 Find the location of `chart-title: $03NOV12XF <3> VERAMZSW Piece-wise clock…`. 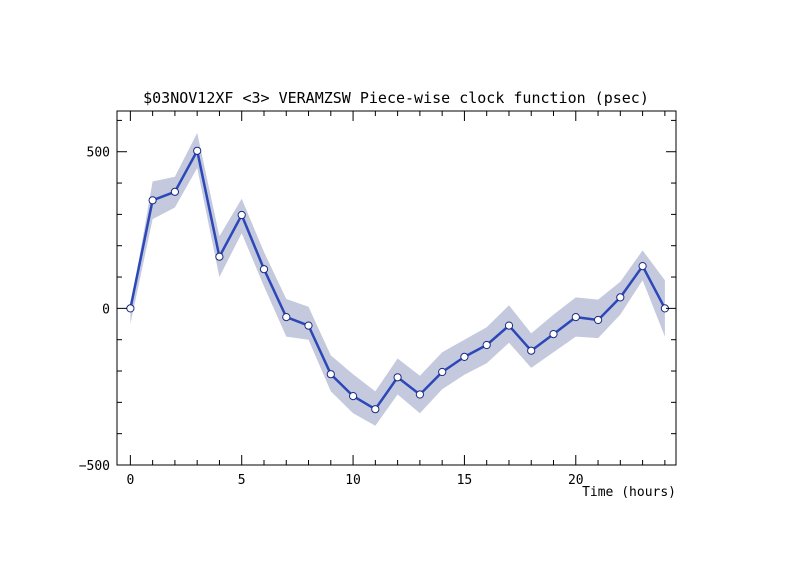

chart-title: $03NOV12XF <3> VERAMZSW Piece-wise clock… is located at coordinates (396, 98).